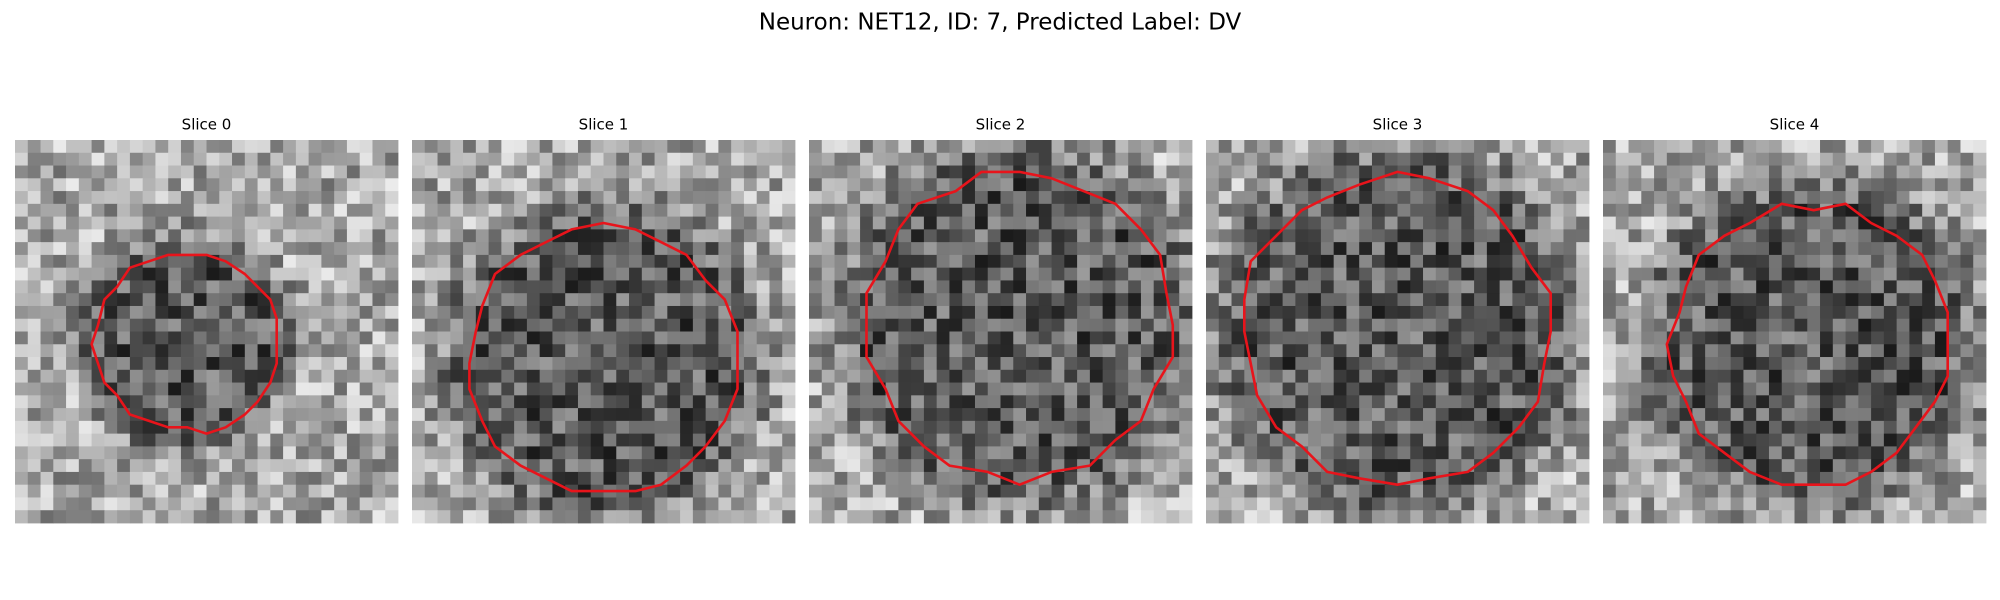  What do you see at coordinates (1020, 328) in the screenshot?
I see `cell-contour` at bounding box center [1020, 328].